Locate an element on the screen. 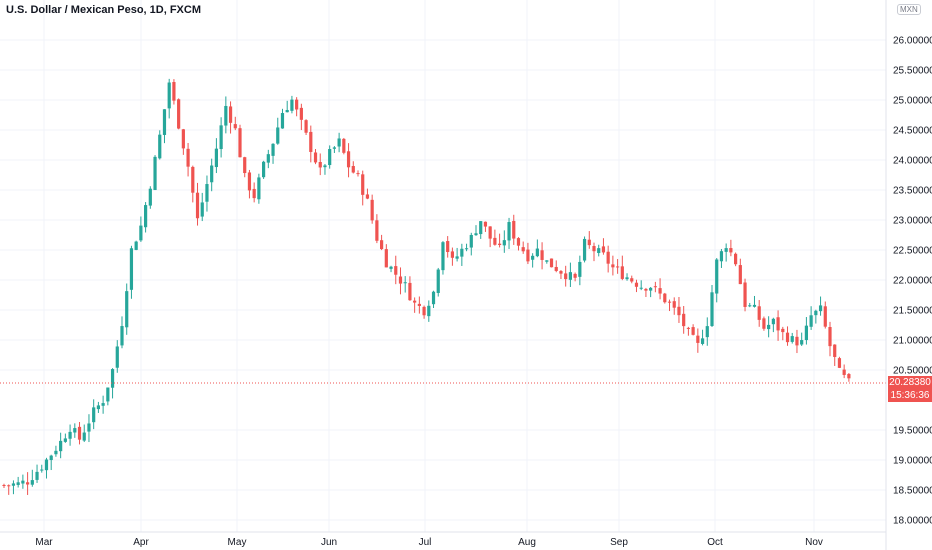 Image resolution: width=932 pixels, height=550 pixels. y-tick-label: 24.50000 is located at coordinates (912, 131).